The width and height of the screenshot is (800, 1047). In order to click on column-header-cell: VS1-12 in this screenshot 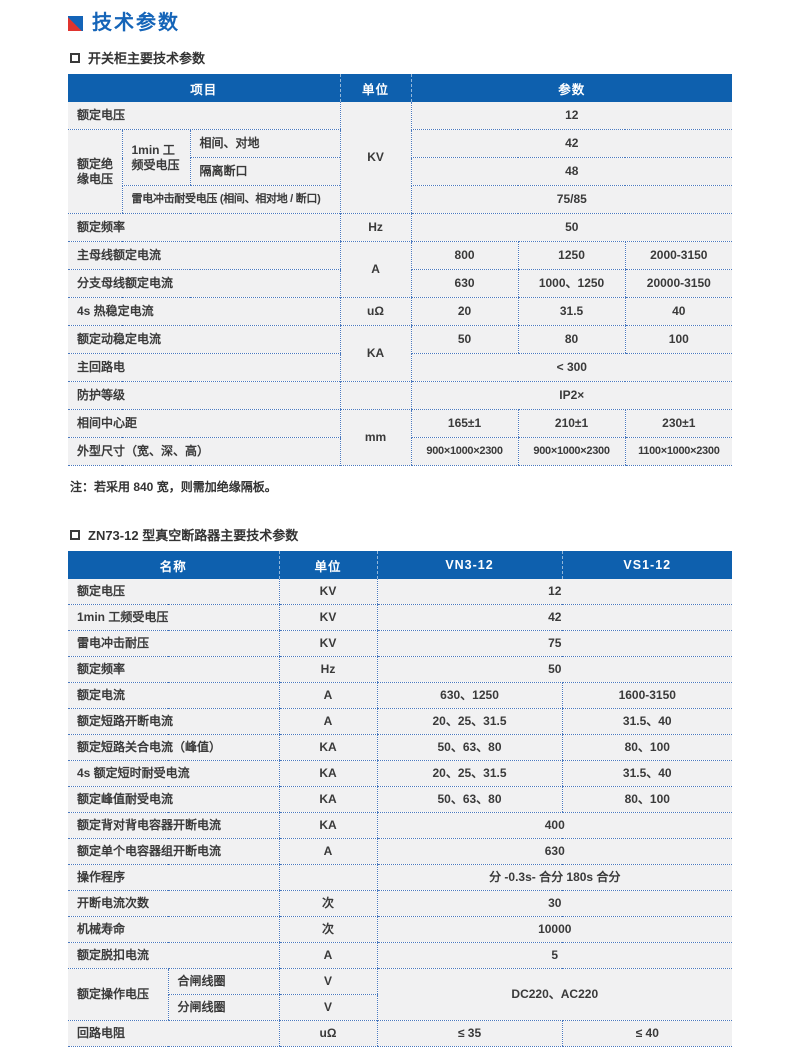, I will do `click(647, 565)`.